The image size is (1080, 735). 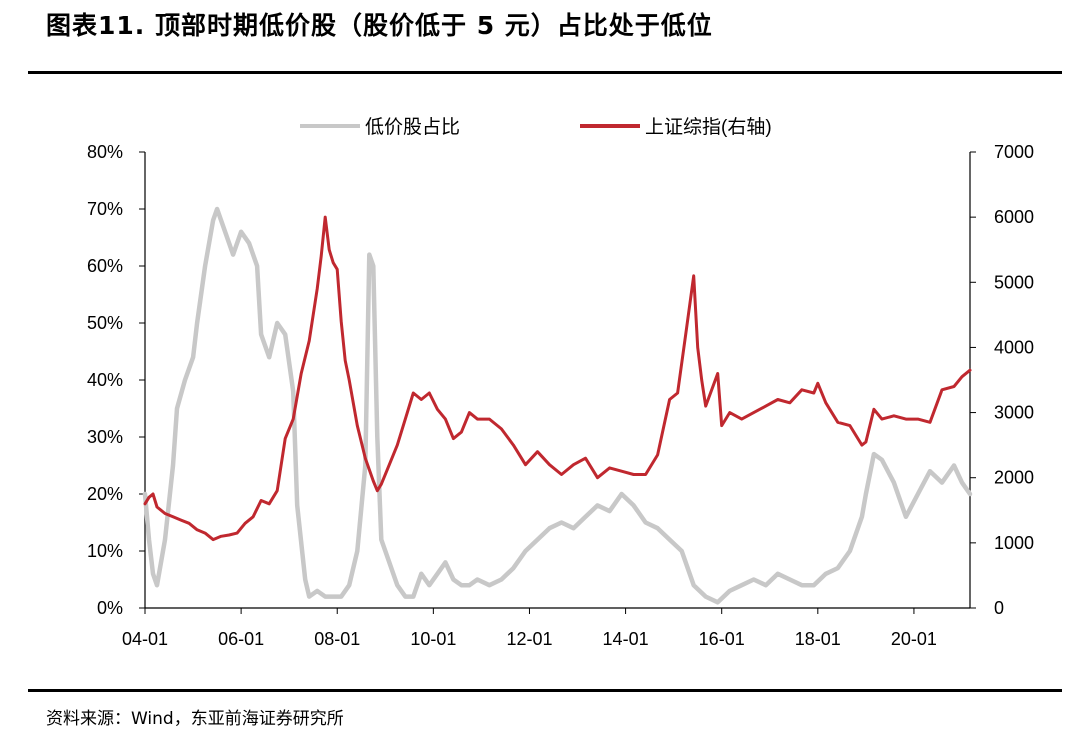 I want to click on chart-legend: 低价股占比 上证综指(右轴), so click(x=536, y=127).